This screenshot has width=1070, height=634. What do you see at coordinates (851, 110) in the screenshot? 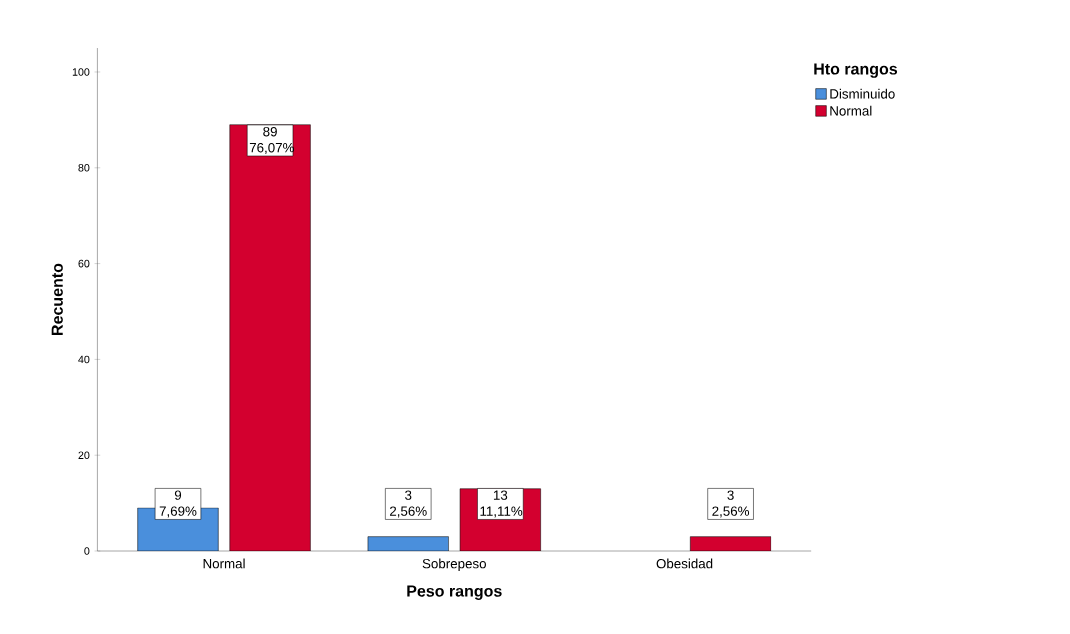
I see `legend-label: Normal` at bounding box center [851, 110].